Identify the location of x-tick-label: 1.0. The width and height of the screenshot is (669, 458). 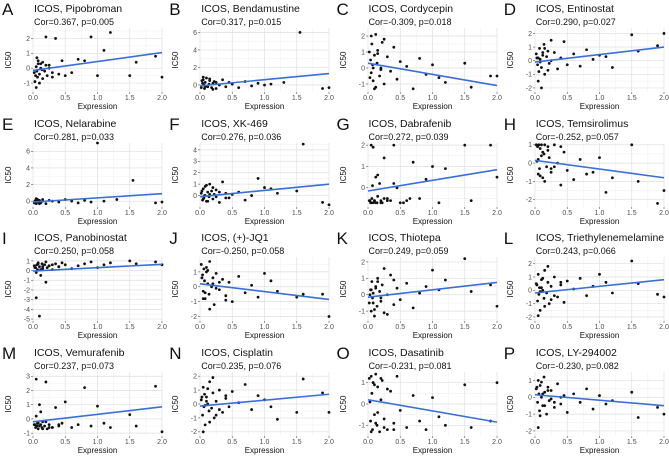
(599, 442).